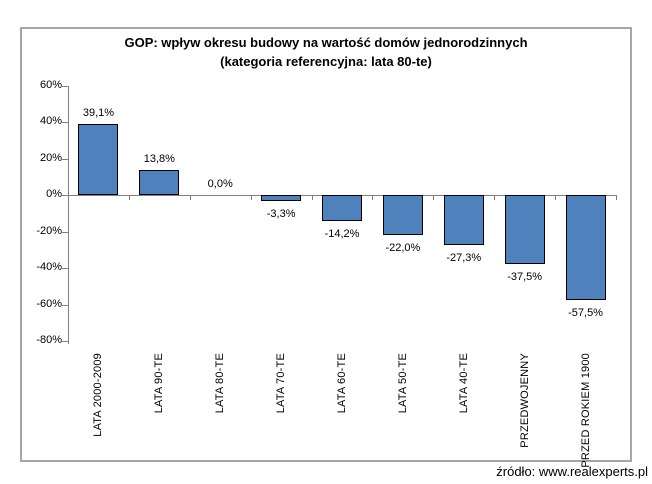 The height and width of the screenshot is (484, 652). I want to click on bar-value-label: -22,0%, so click(403, 248).